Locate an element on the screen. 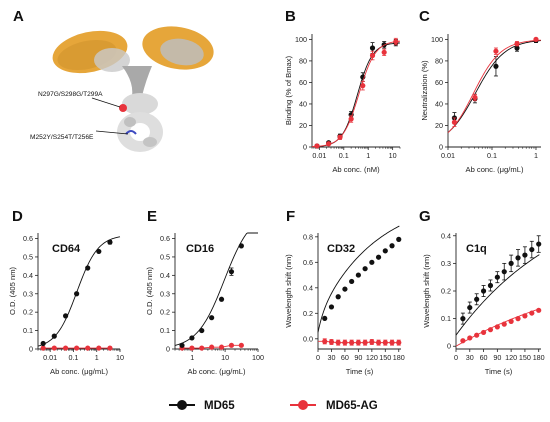 This screenshot has width=550, height=422. y-axis-label: Neutralization (%) is located at coordinates (424, 90).